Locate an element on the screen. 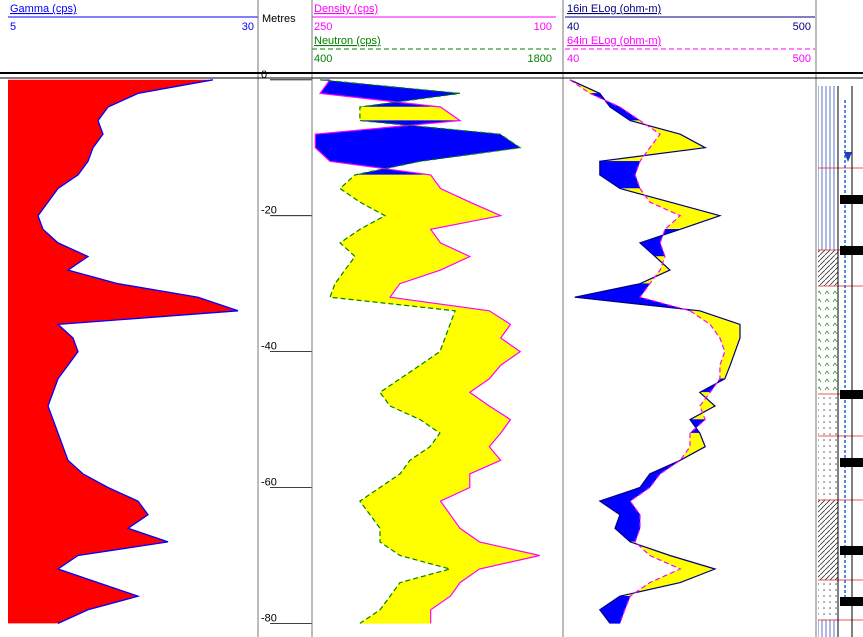 The height and width of the screenshot is (637, 863). scale-min: 5 is located at coordinates (13, 27).